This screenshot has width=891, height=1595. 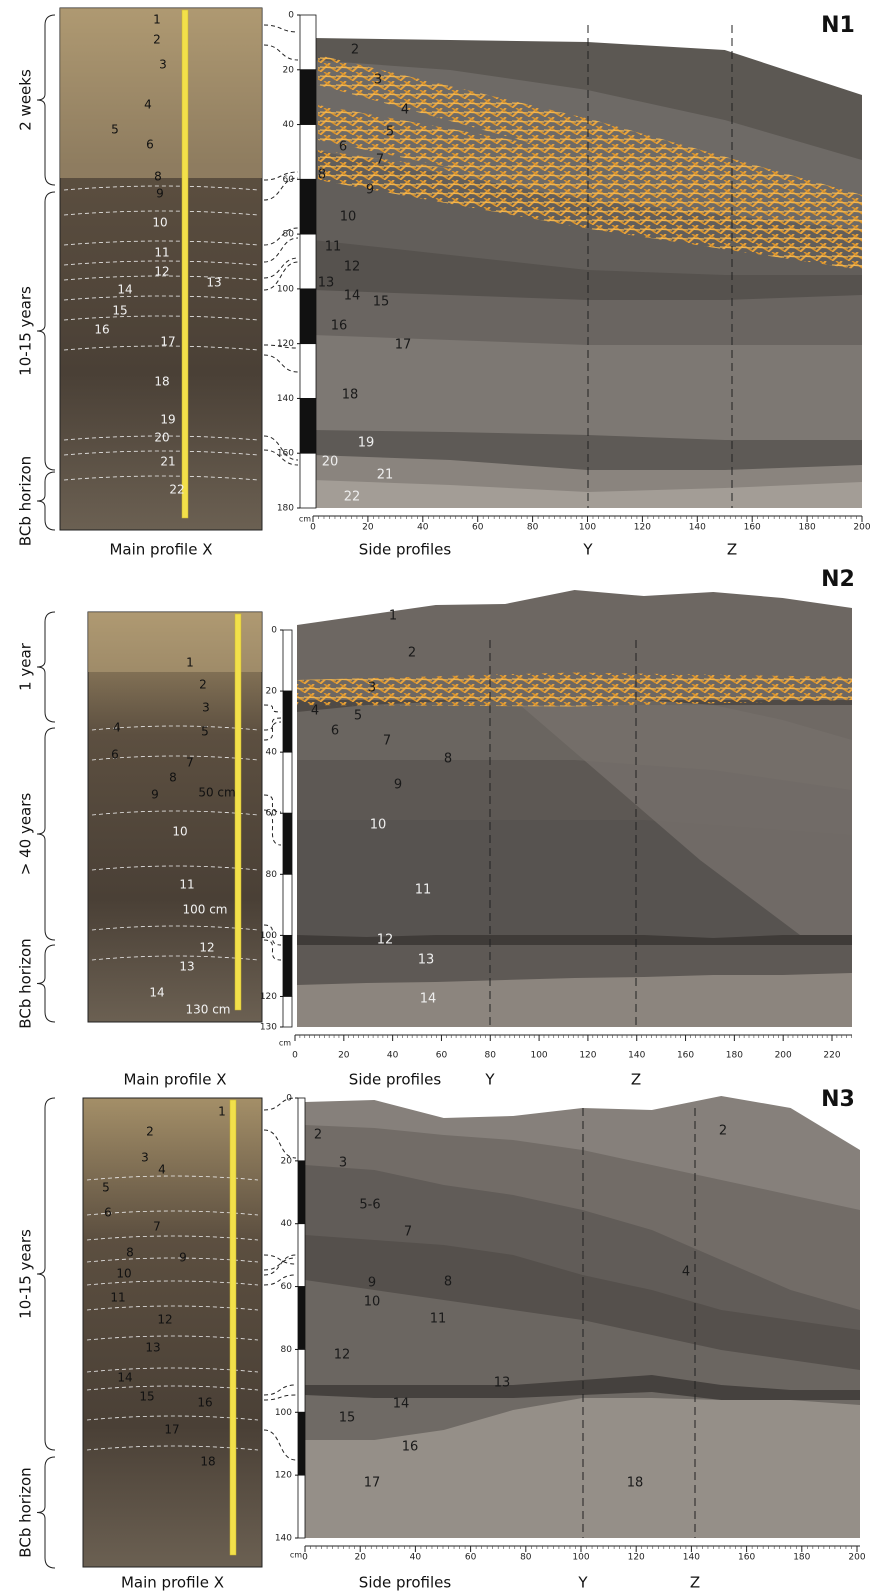 I want to click on layer-label: 1, so click(x=393, y=616).